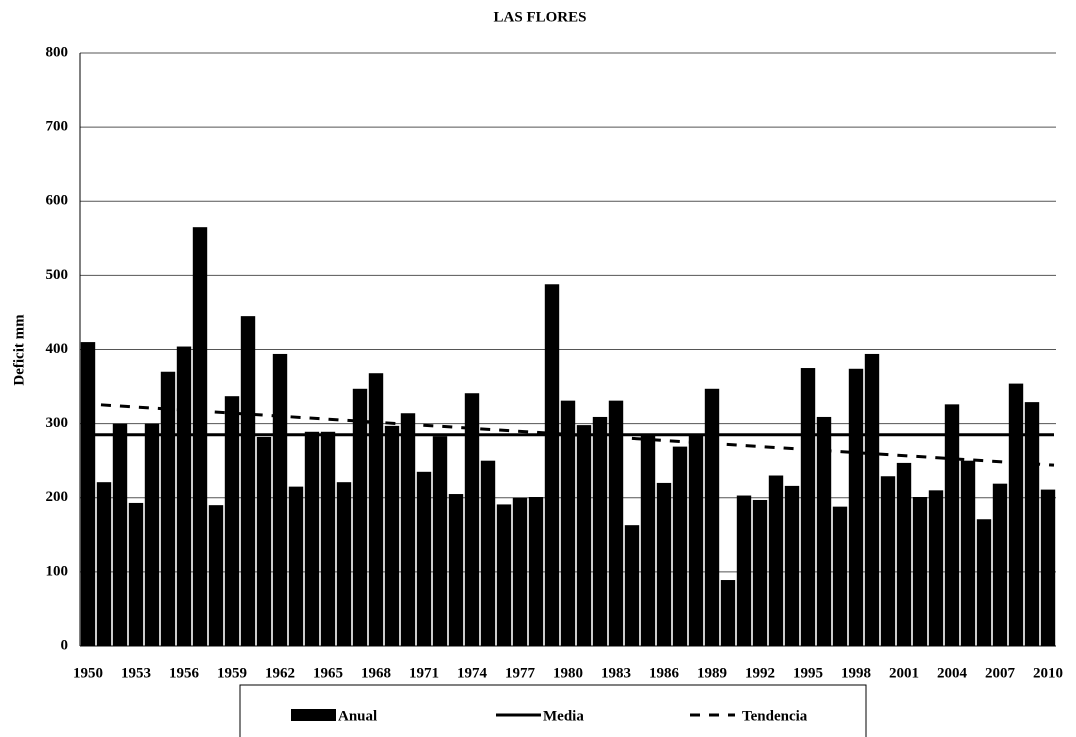 This screenshot has width=1076, height=737. What do you see at coordinates (952, 673) in the screenshot?
I see `x-tick-label: 2004` at bounding box center [952, 673].